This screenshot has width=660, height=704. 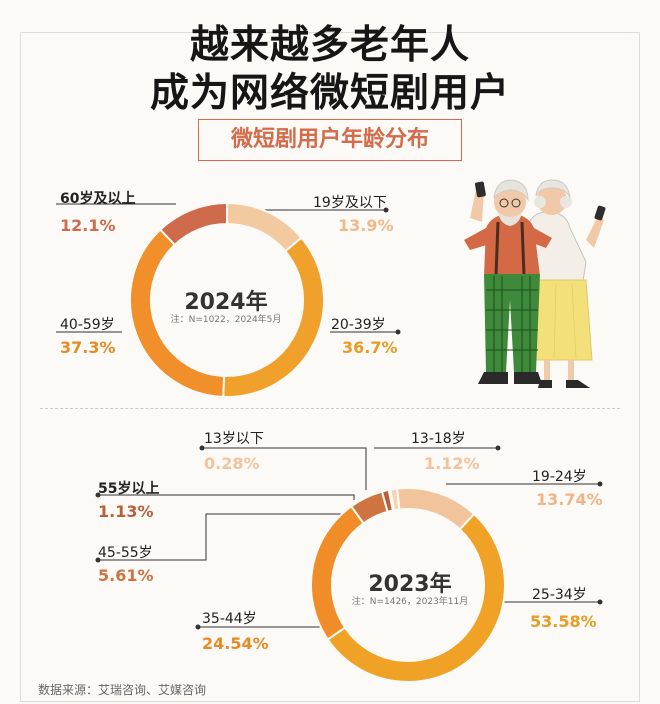 I want to click on label-45-55-2023: 45-55岁, so click(x=125, y=553).